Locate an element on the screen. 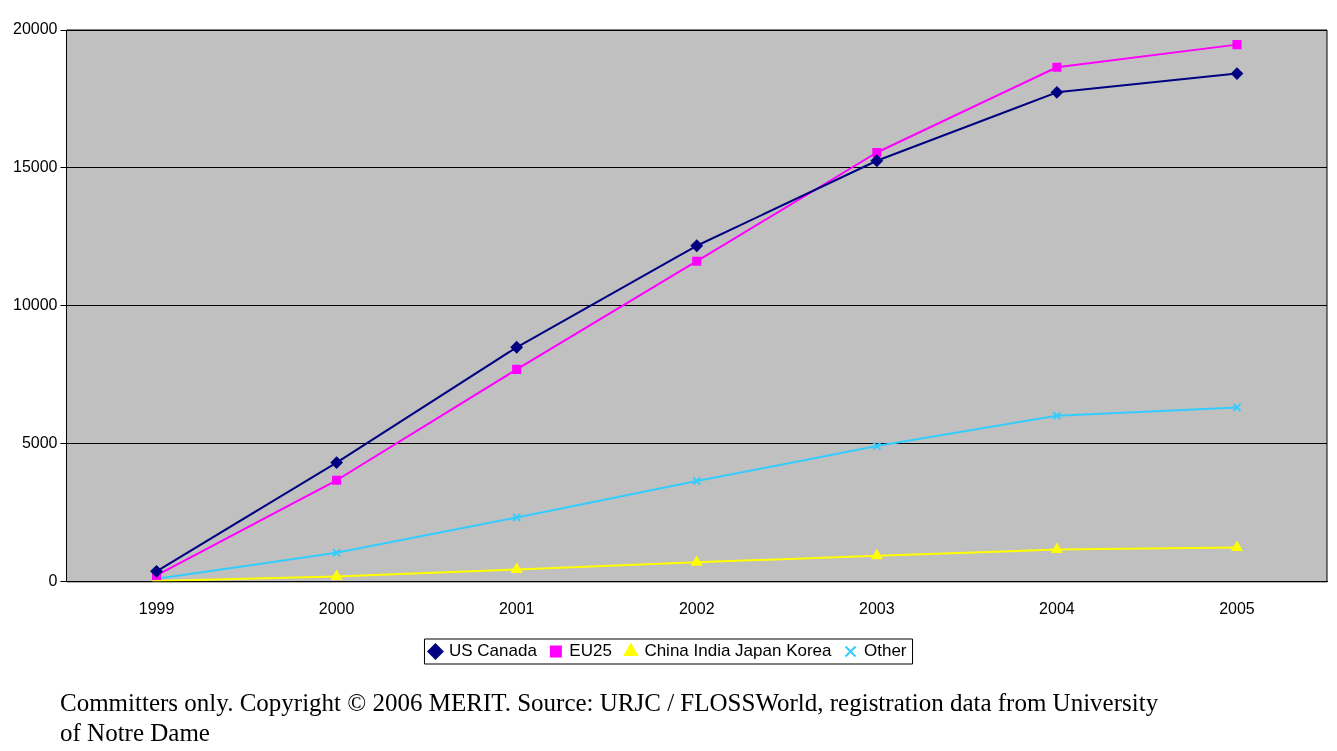 The height and width of the screenshot is (751, 1337). x-tick-label: 2001 is located at coordinates (516, 608).